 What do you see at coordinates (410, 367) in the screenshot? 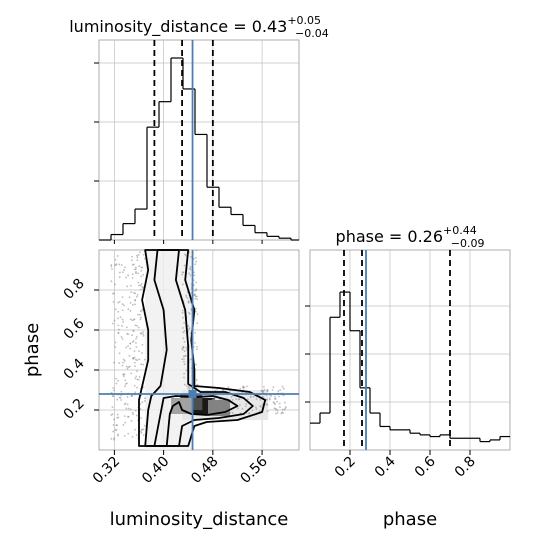
I see `histogram-bars` at bounding box center [410, 367].